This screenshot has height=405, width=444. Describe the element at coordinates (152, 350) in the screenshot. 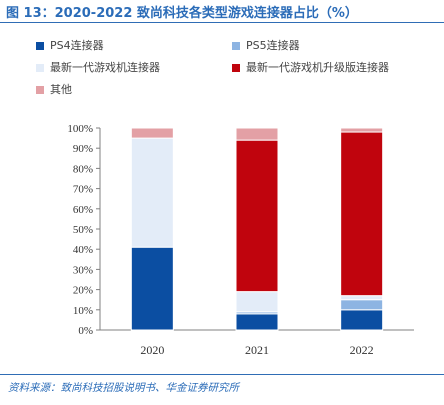

I see `x-tick-label: 2020` at that location.